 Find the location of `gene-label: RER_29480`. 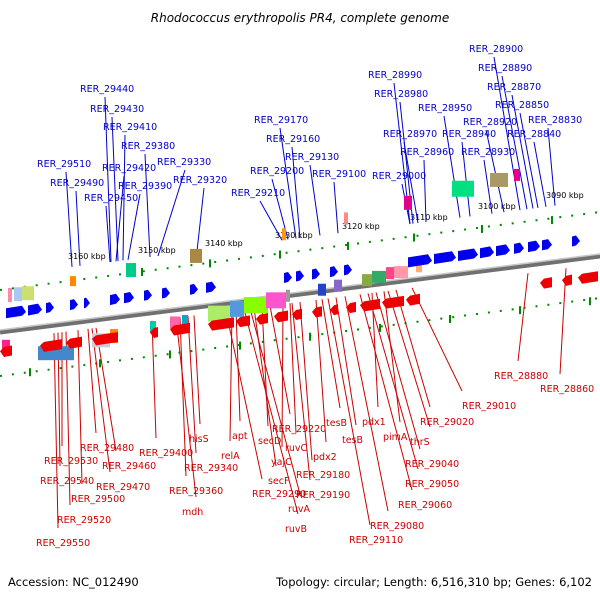

gene-label: RER_29480 is located at coordinates (107, 448).